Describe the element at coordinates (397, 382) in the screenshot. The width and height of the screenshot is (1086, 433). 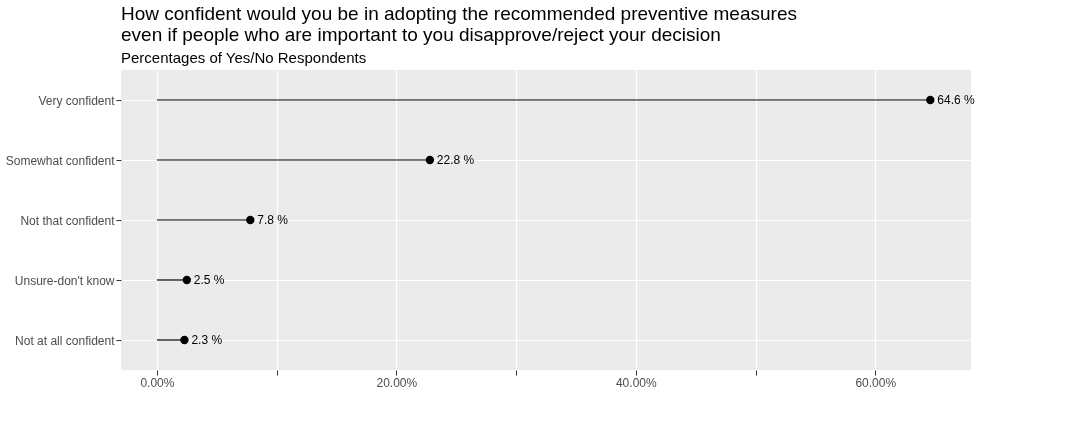
I see `x-tick-label: 20.00%` at that location.